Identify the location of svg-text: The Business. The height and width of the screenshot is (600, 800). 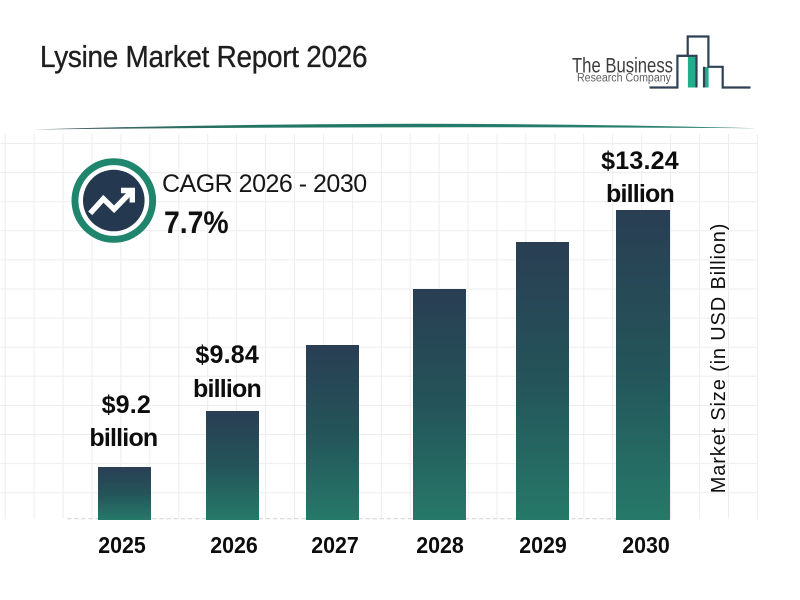
(622, 66).